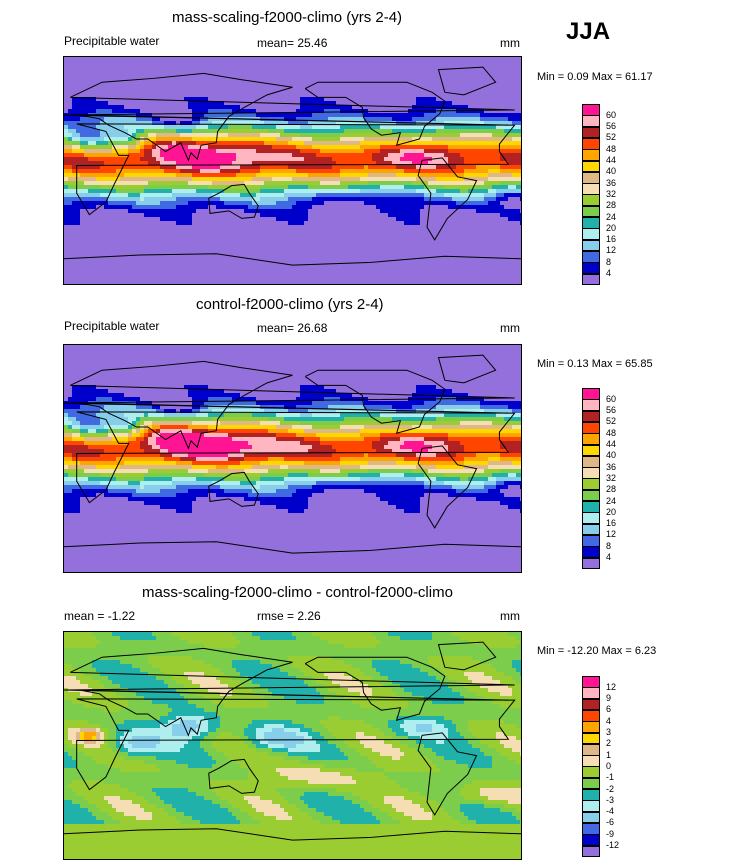 The image size is (732, 865). What do you see at coordinates (609, 765) in the screenshot?
I see `colorbar-tick-label: 0` at bounding box center [609, 765].